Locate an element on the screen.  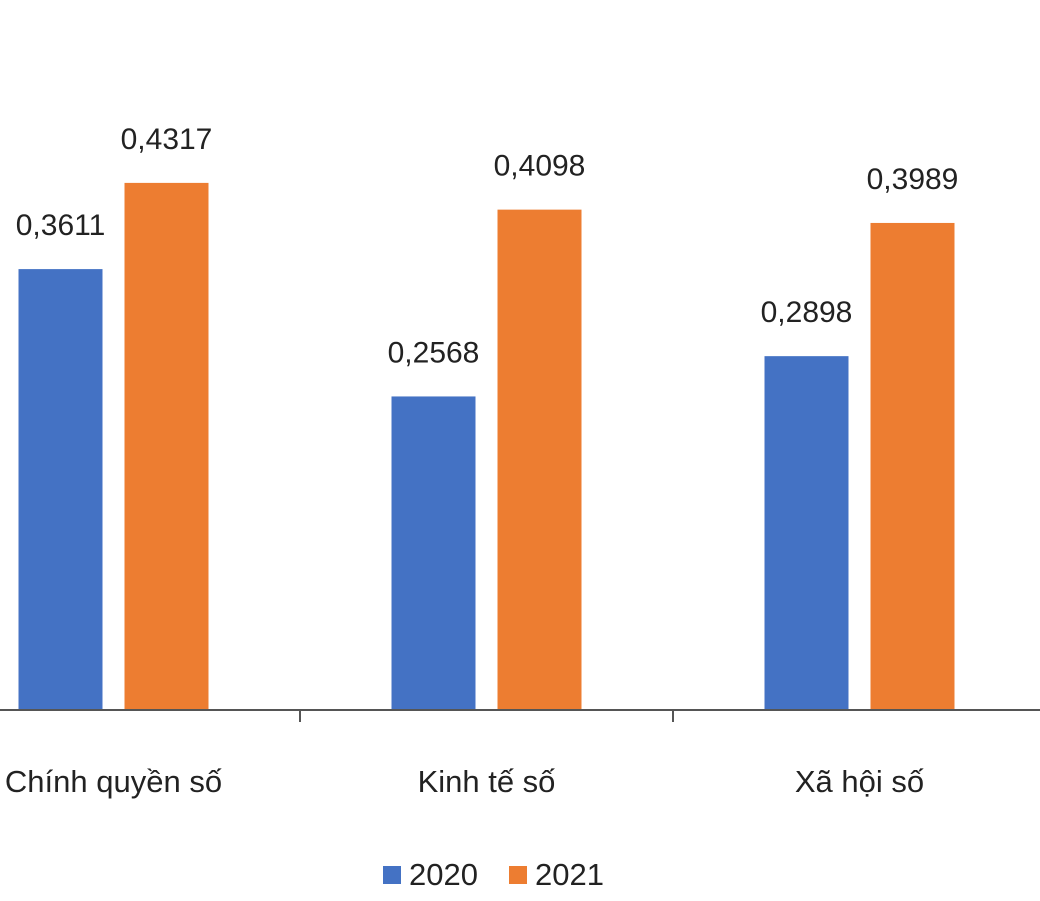
legend-label-2020: 2020 is located at coordinates (443, 874).